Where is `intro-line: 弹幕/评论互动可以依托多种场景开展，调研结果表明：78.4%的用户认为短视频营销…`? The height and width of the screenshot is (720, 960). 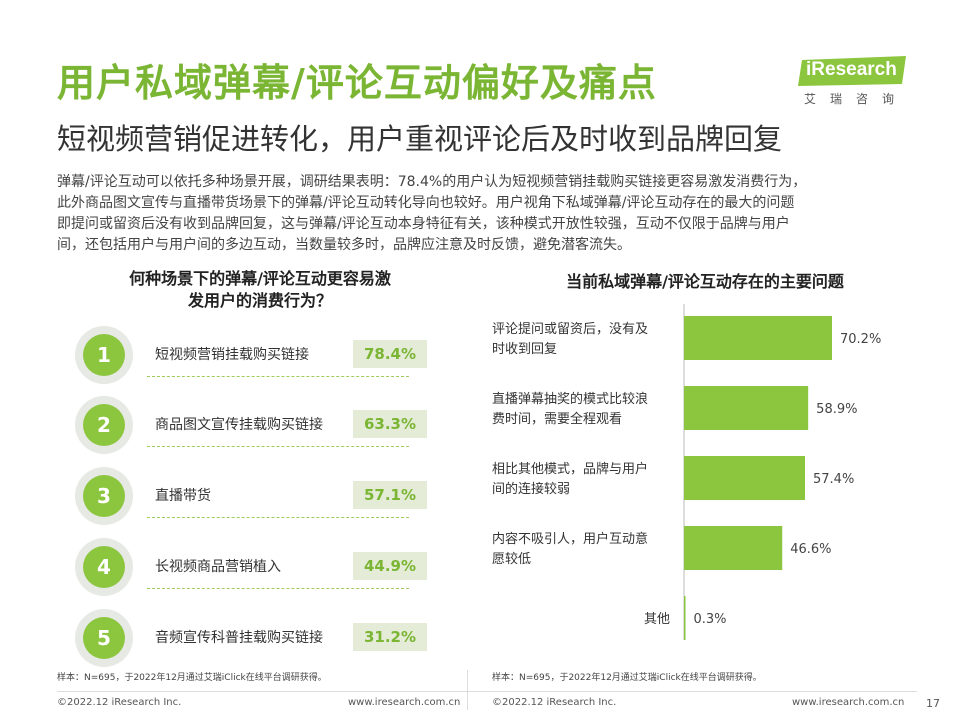
intro-line: 弹幕/评论互动可以依托多种场景开展，调研结果表明：78.4%的用户认为短视频营销… is located at coordinates (432, 182).